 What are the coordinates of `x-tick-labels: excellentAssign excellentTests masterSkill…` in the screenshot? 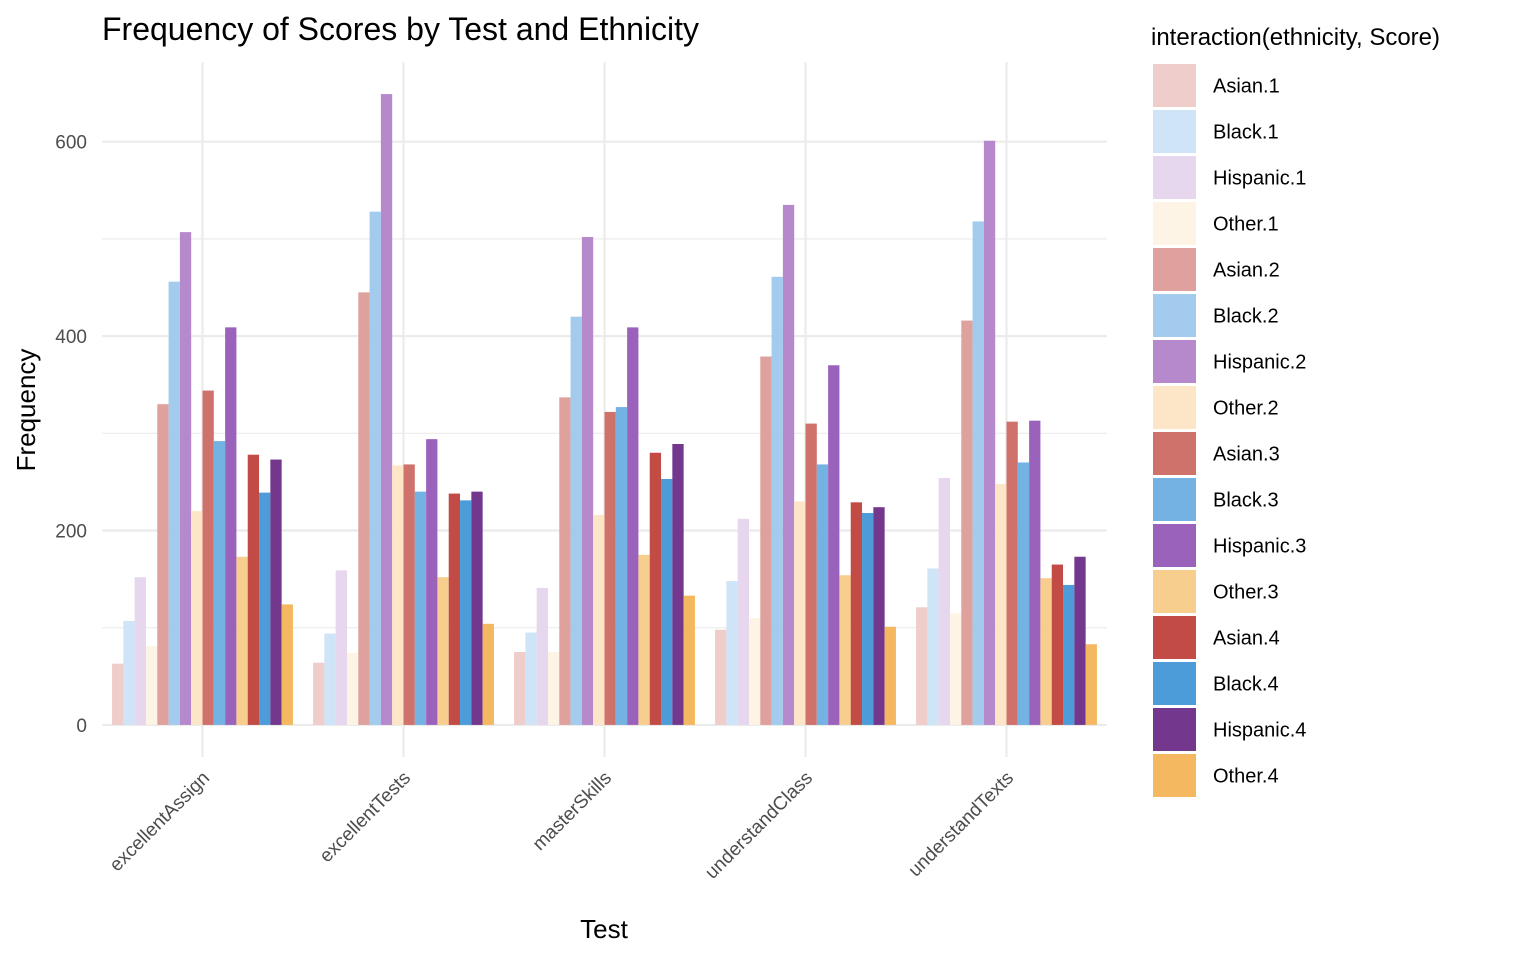 It's located at (562, 826).